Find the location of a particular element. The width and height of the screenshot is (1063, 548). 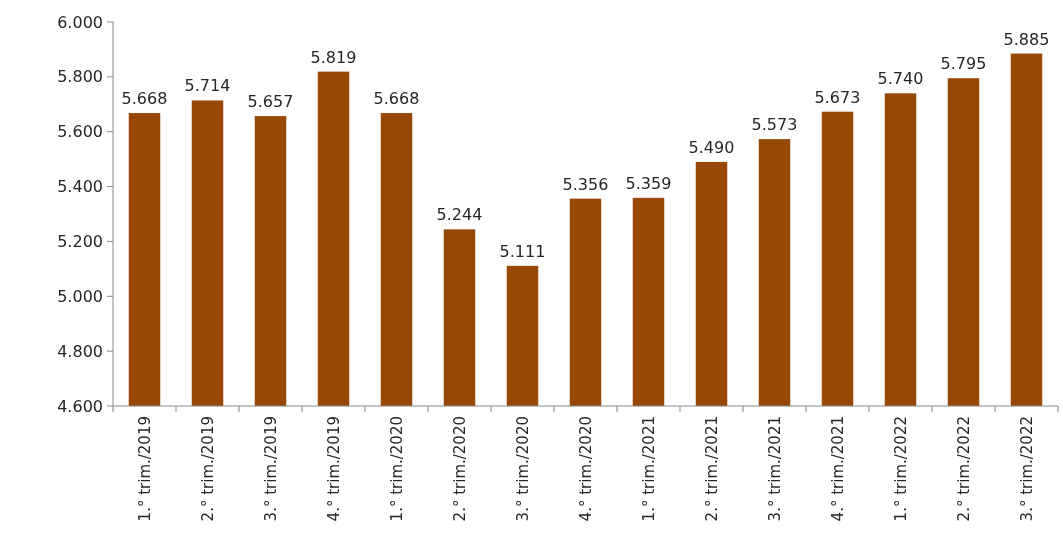

y-tick-label: 5.200 is located at coordinates (80, 242).